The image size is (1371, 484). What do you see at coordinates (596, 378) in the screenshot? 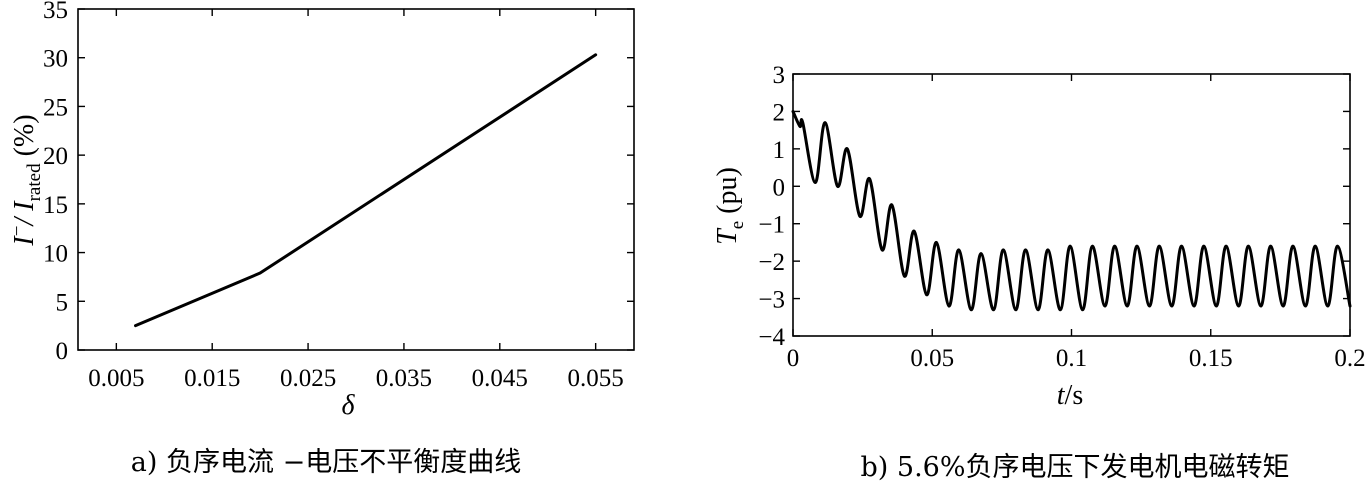
I see `chart-a-x-tick-label: 0.055` at bounding box center [596, 378].